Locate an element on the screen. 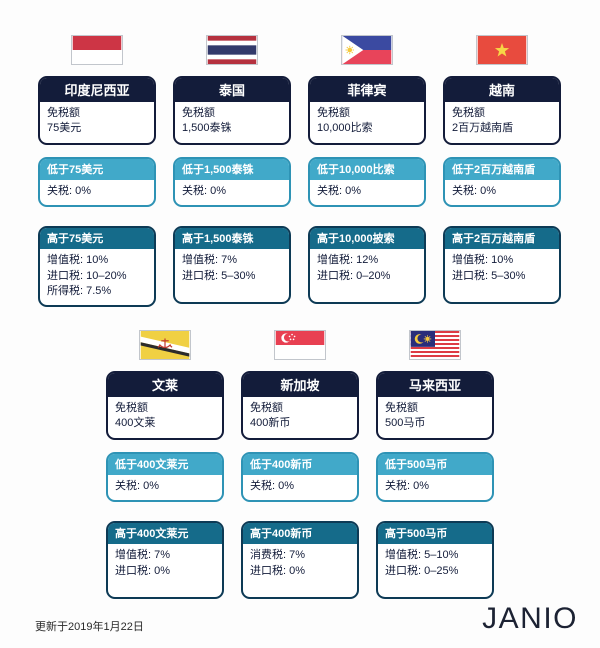 The width and height of the screenshot is (600, 648). above-threshold-card: 高于1,500泰铢 增值税: 7% 进口税: 5–30% is located at coordinates (232, 265).